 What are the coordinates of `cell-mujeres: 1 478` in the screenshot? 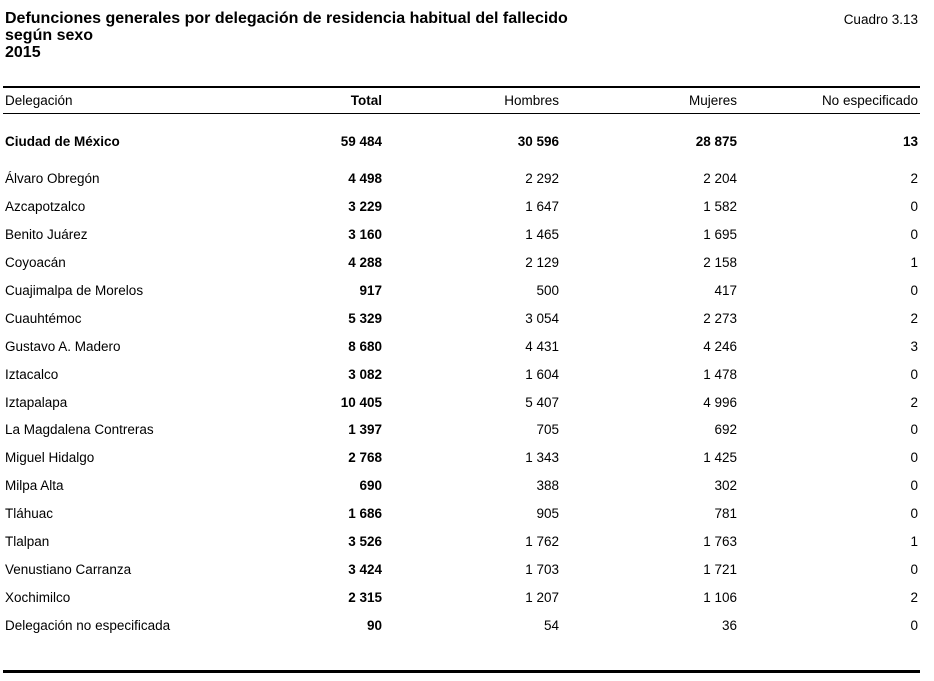 It's located at (720, 374).